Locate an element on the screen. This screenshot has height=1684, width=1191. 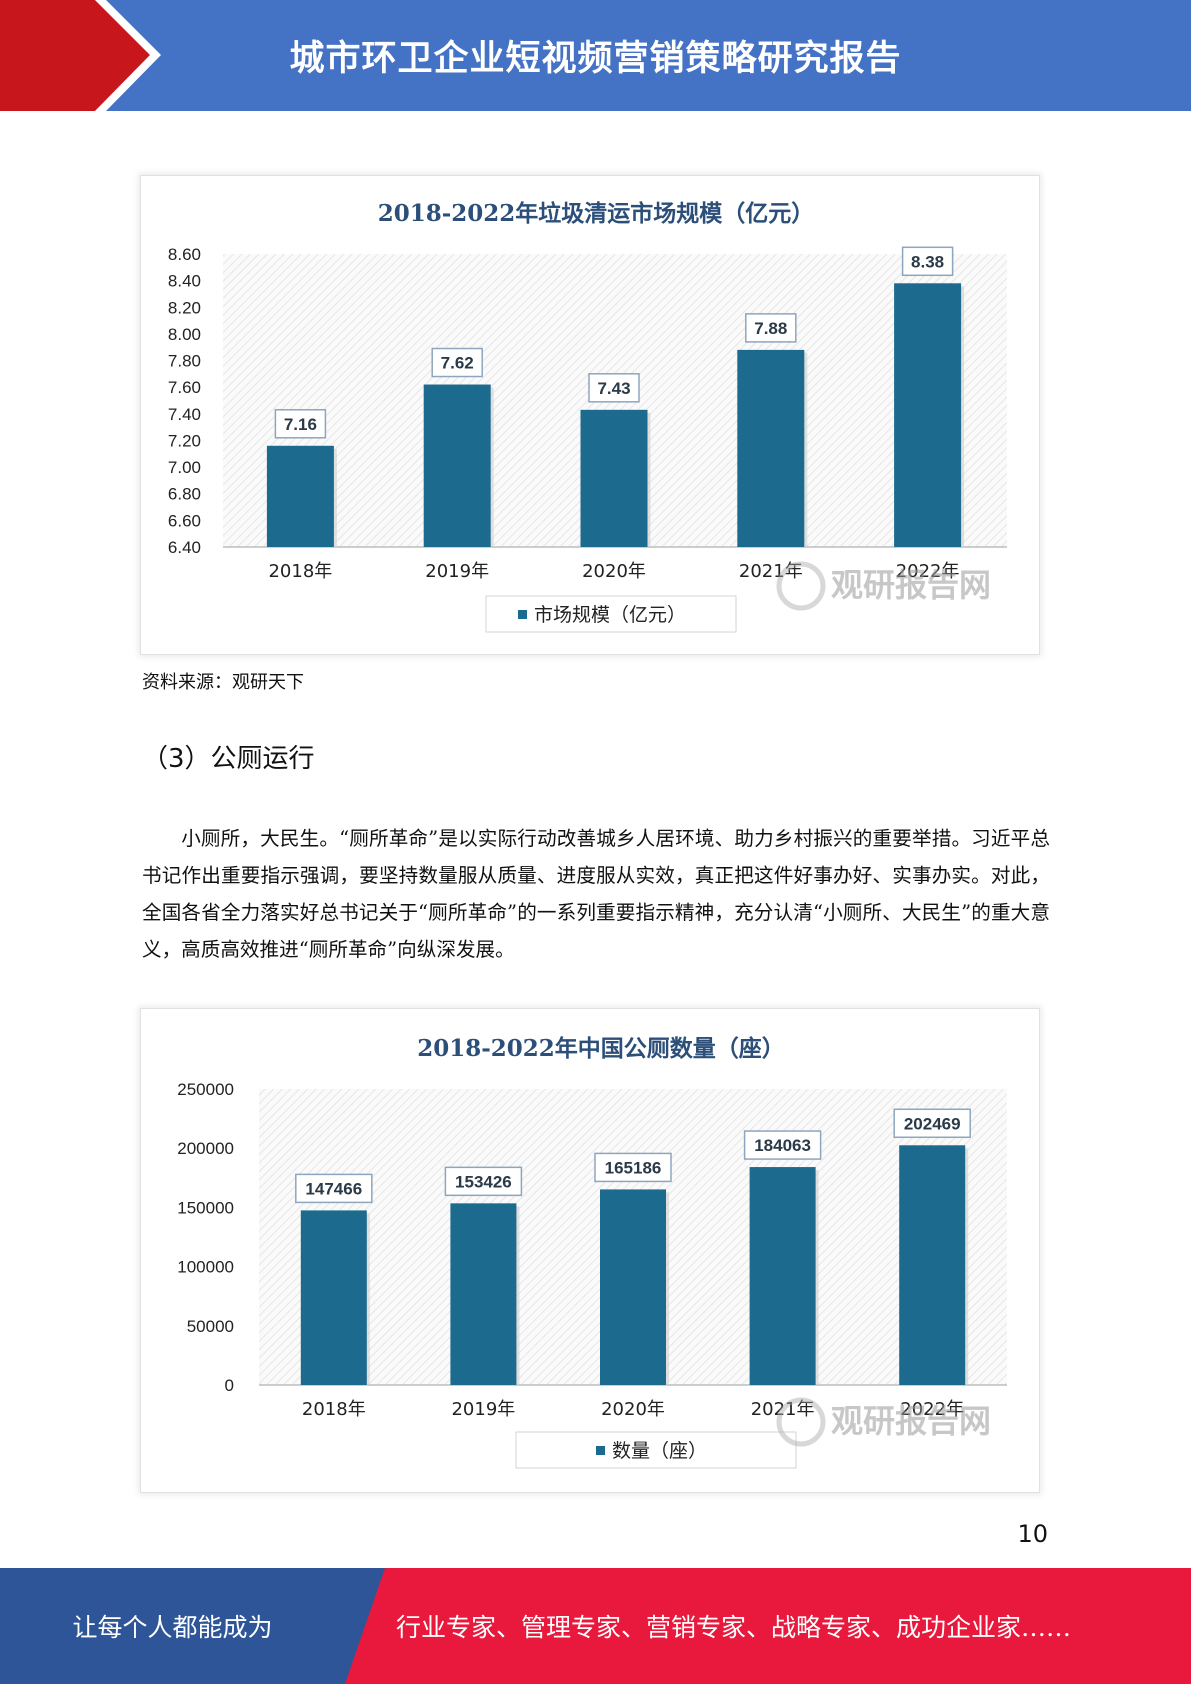
data-label: 7.16 is located at coordinates (300, 424).